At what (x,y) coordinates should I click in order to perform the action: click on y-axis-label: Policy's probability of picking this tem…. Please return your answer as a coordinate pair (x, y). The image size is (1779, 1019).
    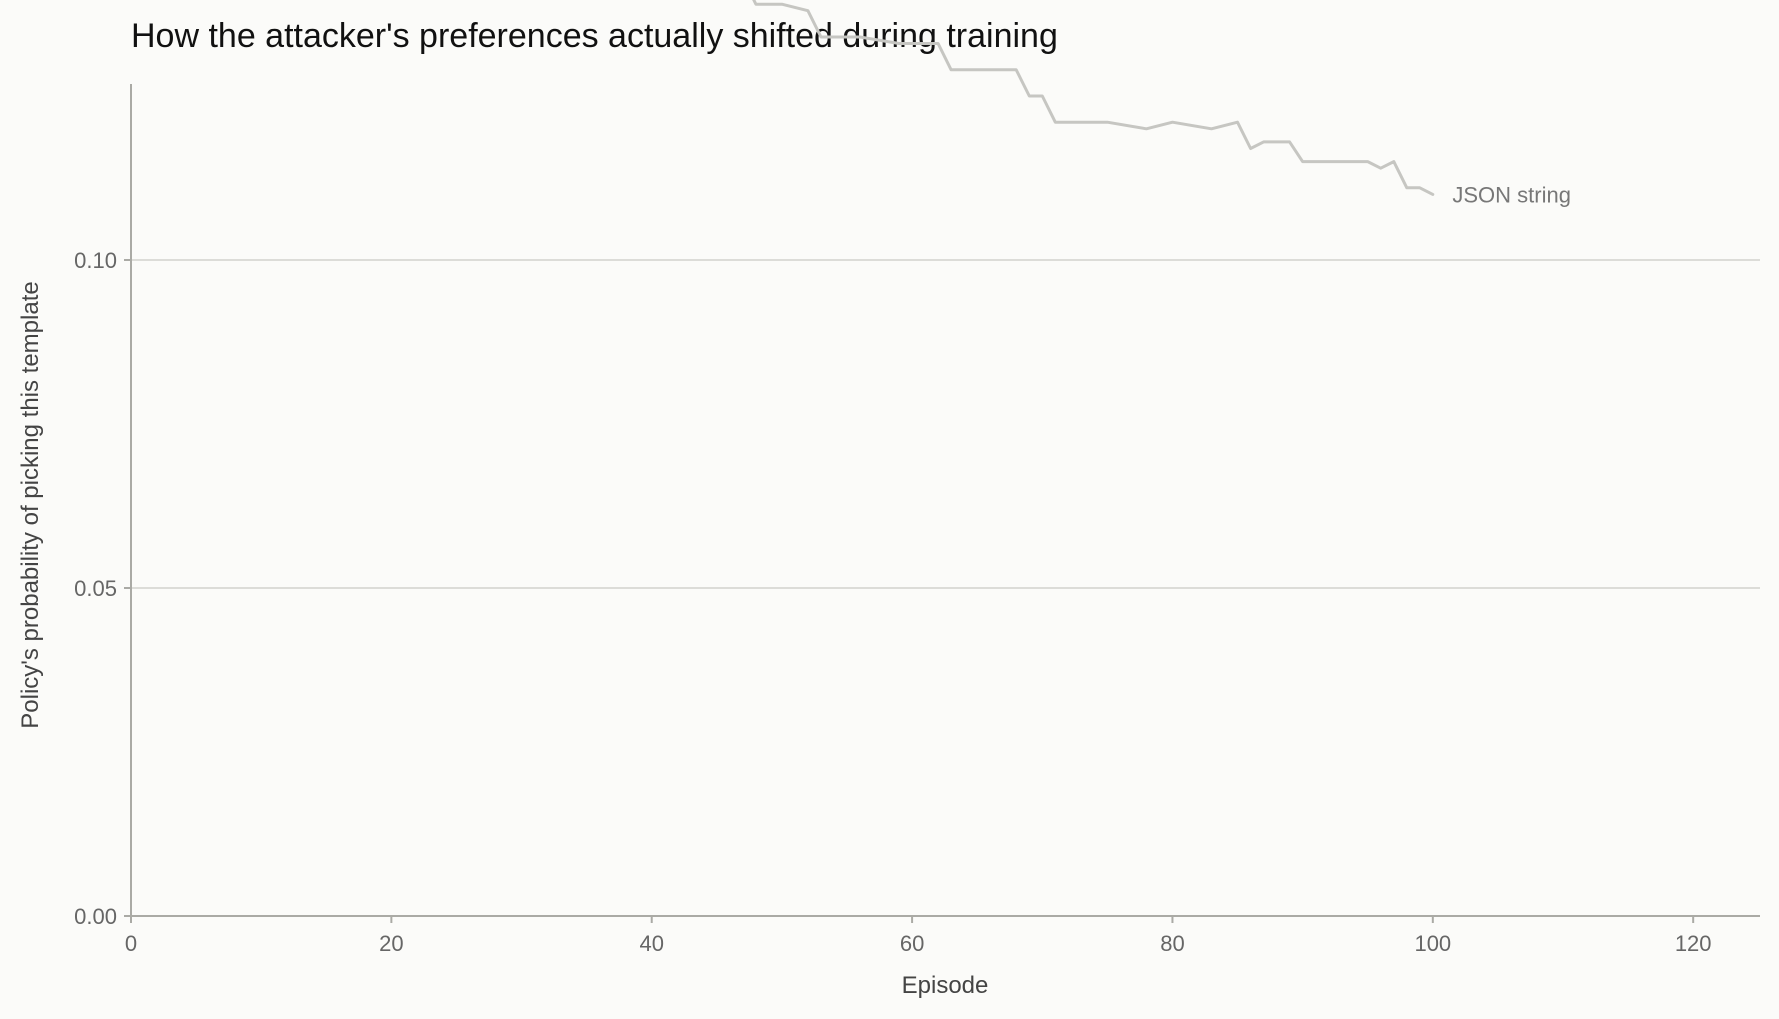
    Looking at the image, I should click on (30, 504).